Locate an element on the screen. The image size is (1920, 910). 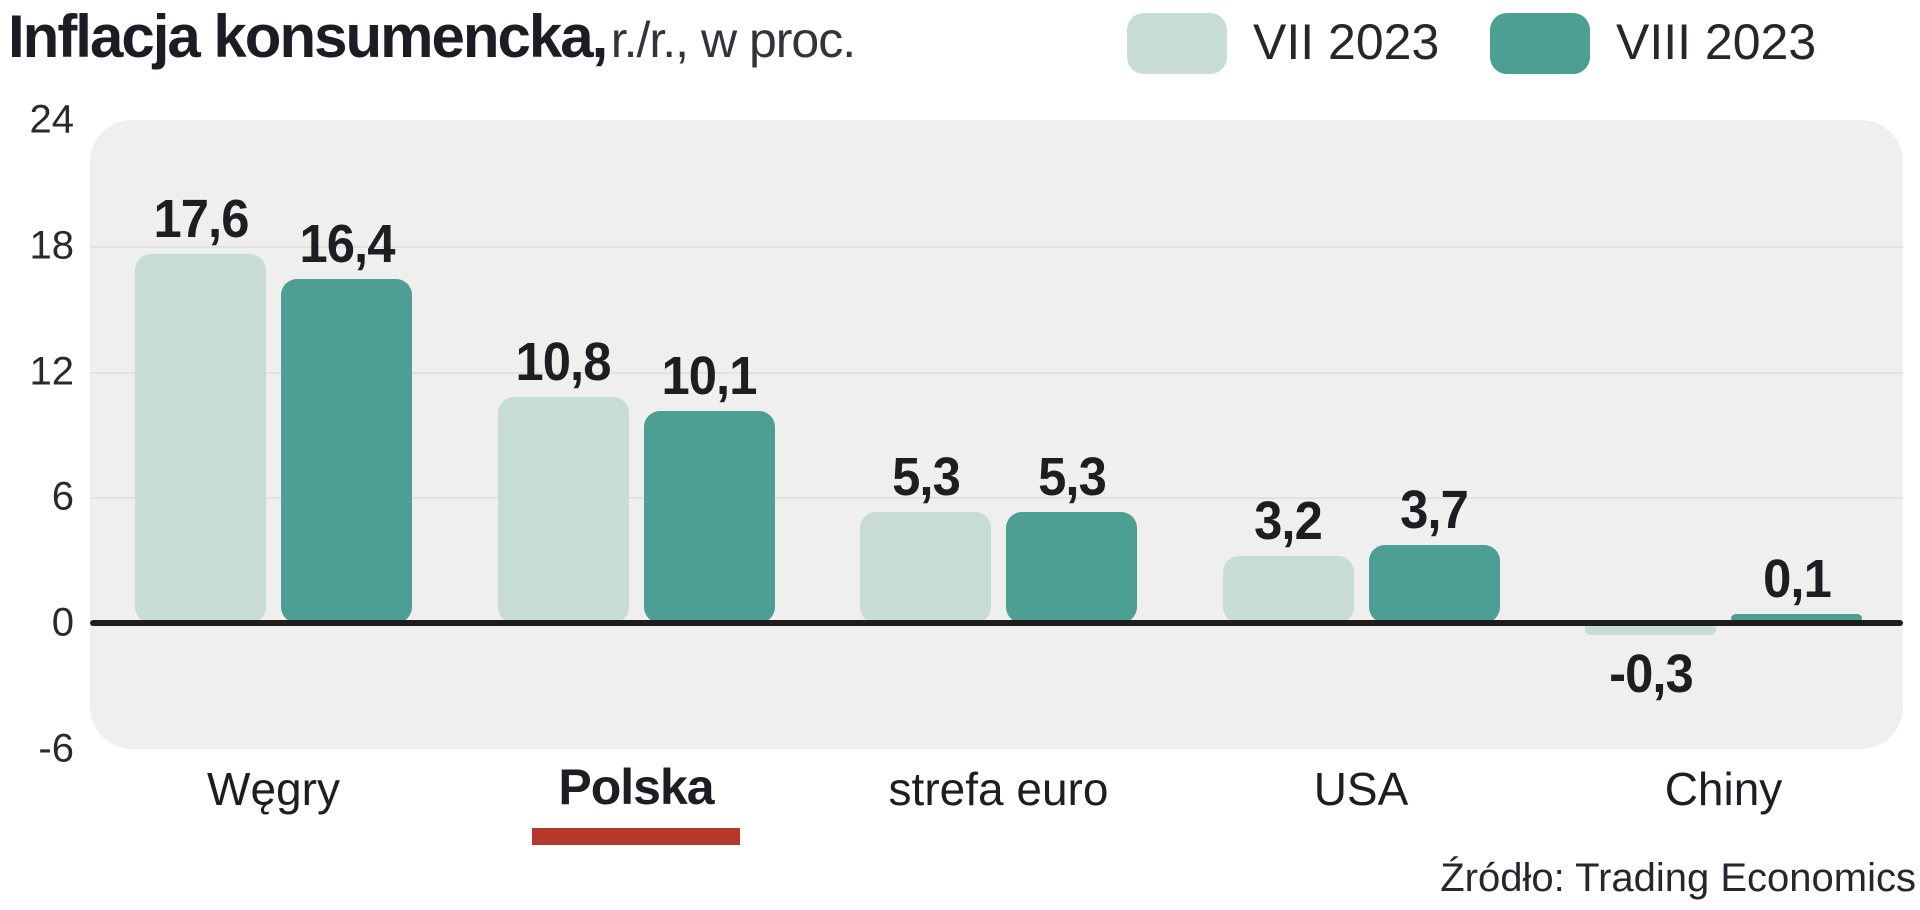
ytick-6: 6 is located at coordinates (62, 496).